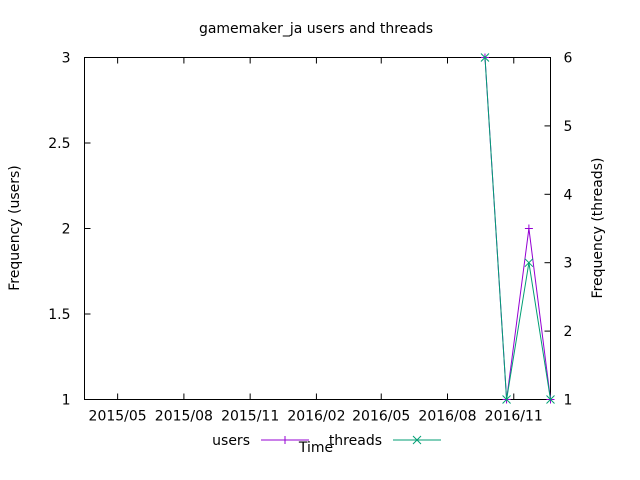  I want to click on series-layer, so click(517, 228).